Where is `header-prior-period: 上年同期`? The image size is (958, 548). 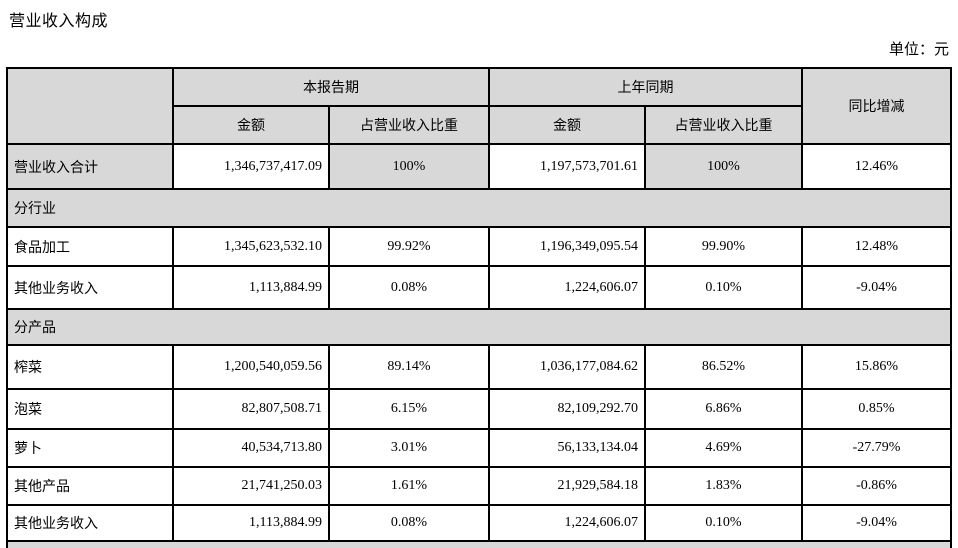
header-prior-period: 上年同期 is located at coordinates (645, 87).